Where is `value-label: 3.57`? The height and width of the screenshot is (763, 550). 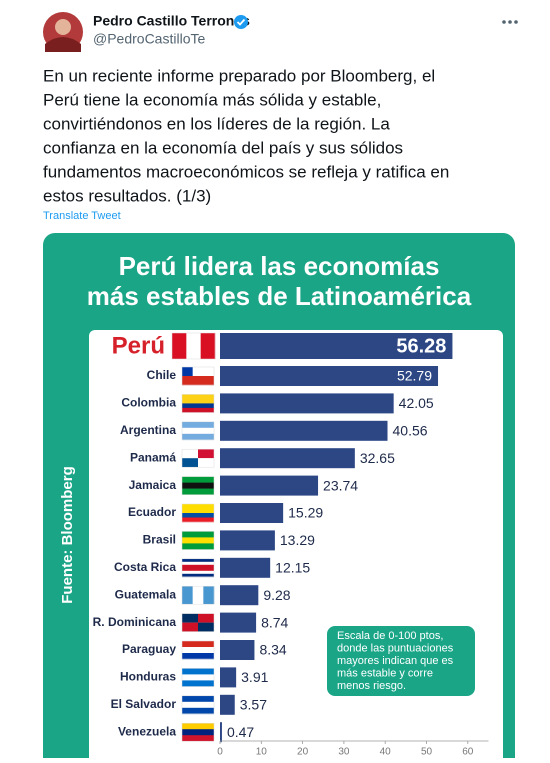
value-label: 3.57 is located at coordinates (253, 705).